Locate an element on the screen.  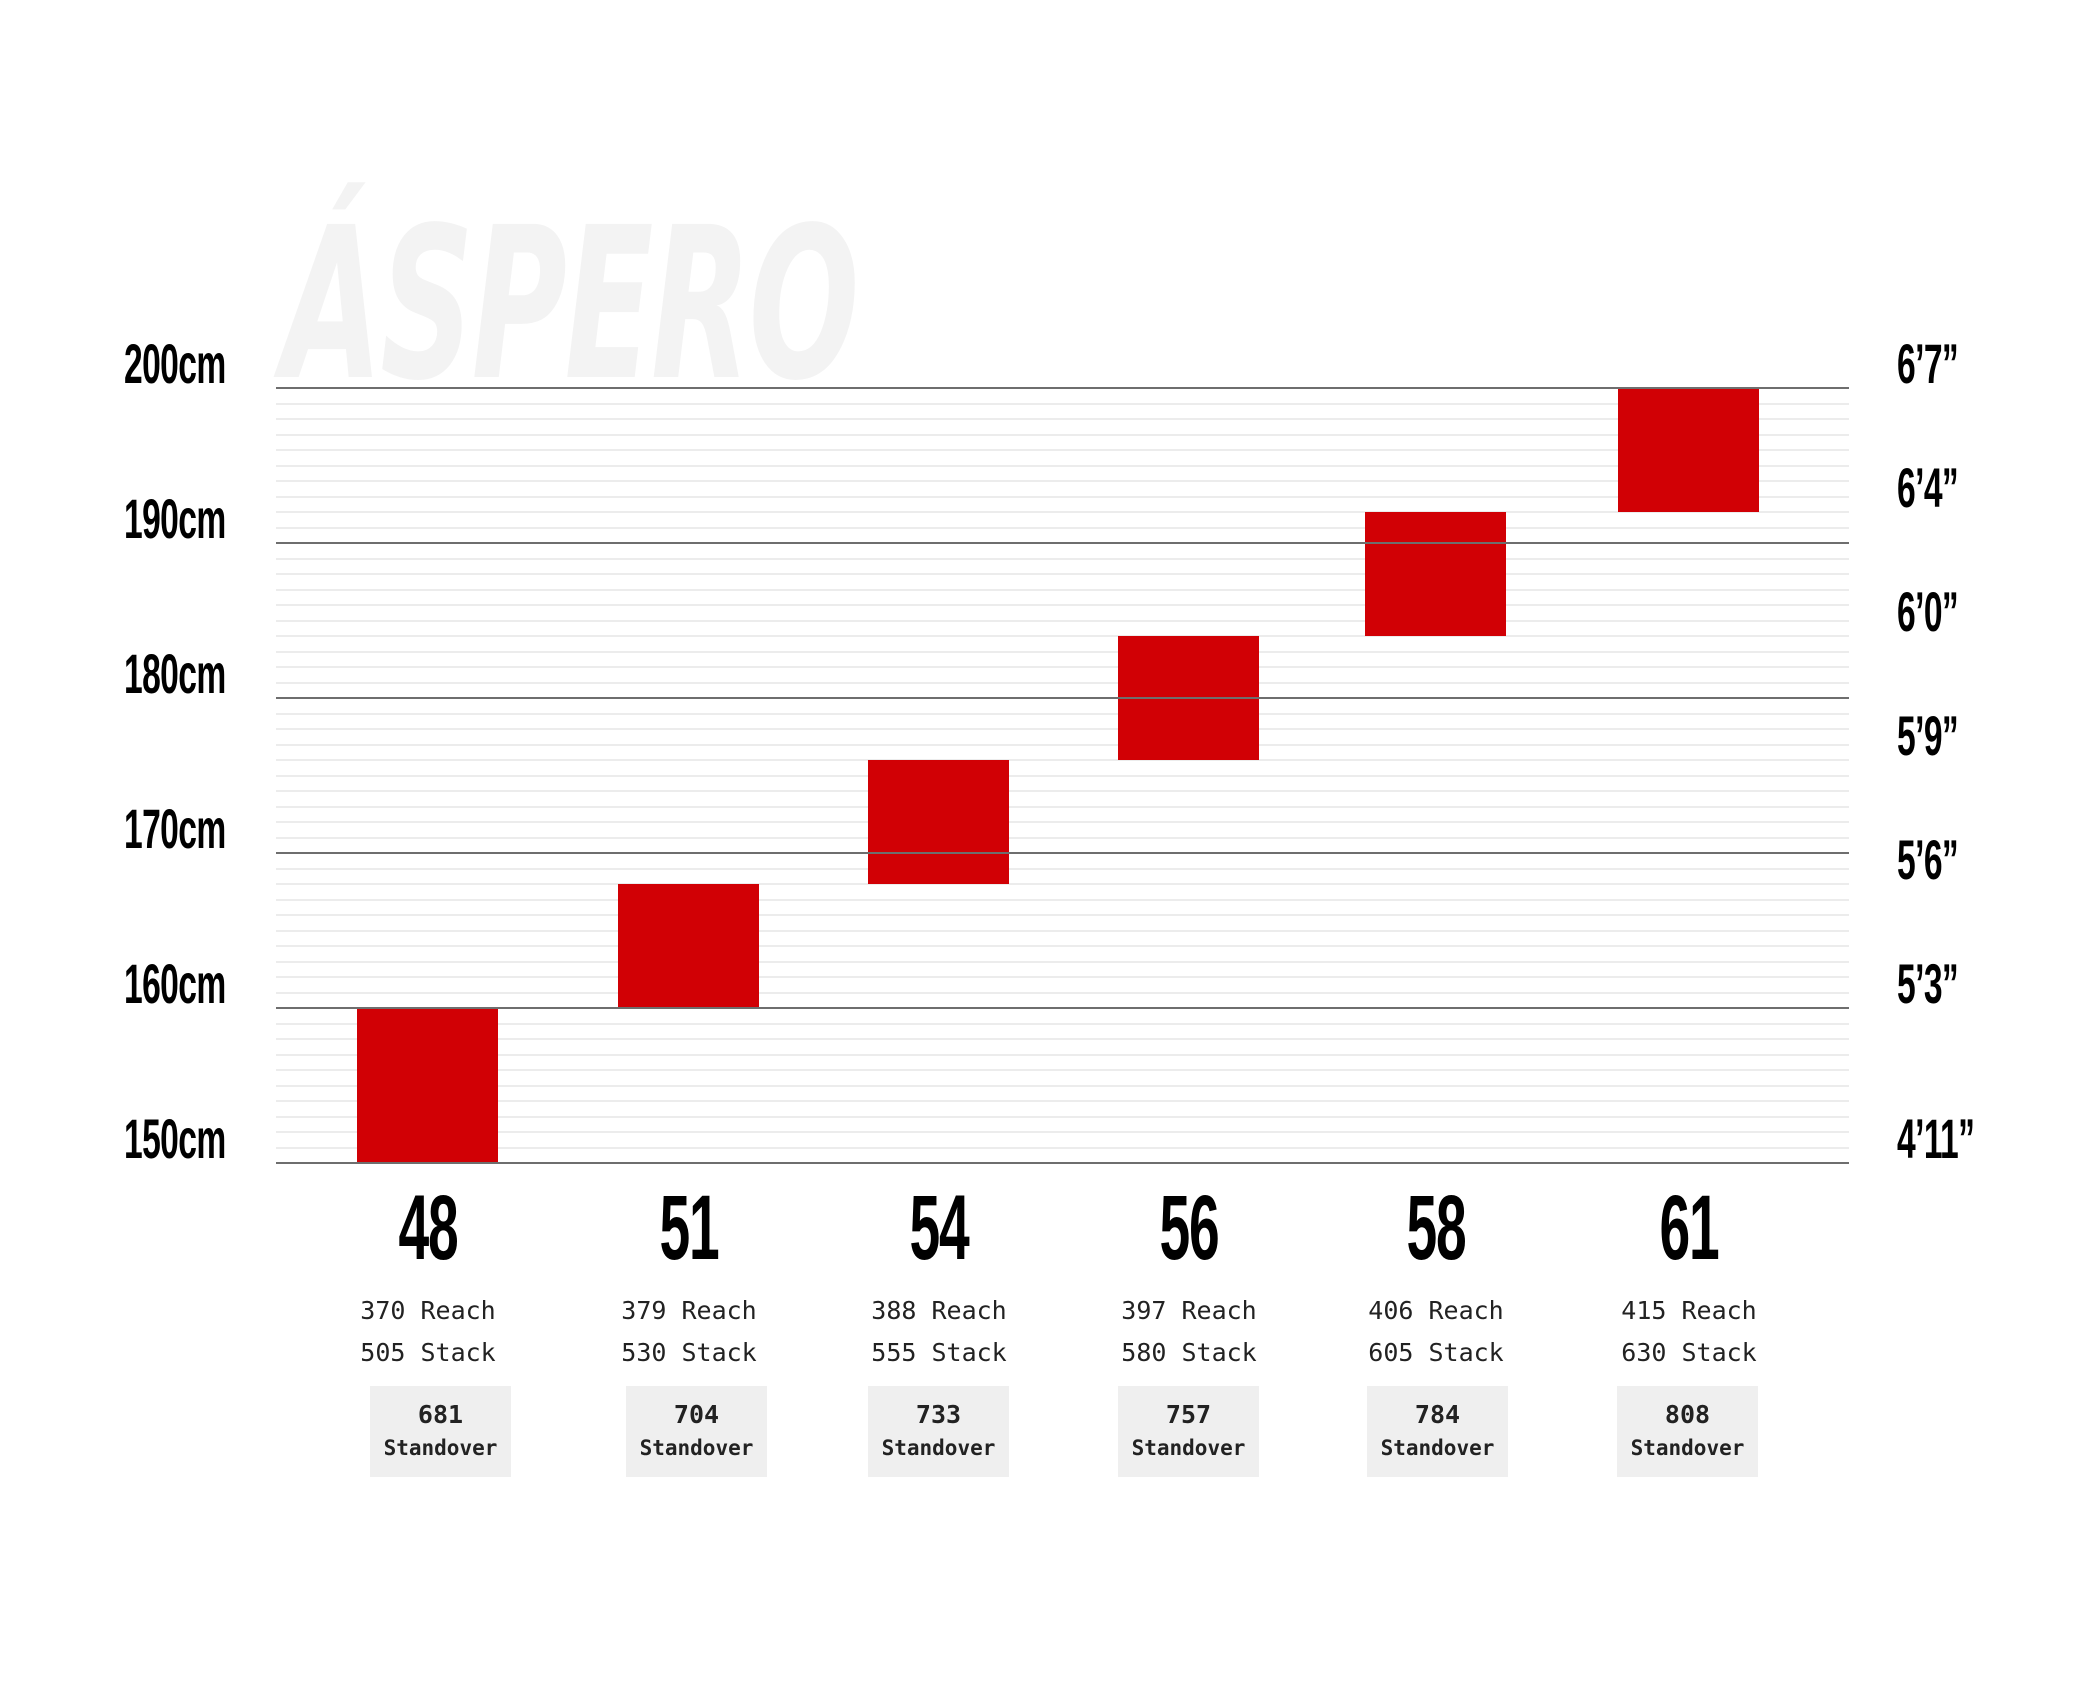
y-label-right-6ft0: 6’0” is located at coordinates (1928, 611).